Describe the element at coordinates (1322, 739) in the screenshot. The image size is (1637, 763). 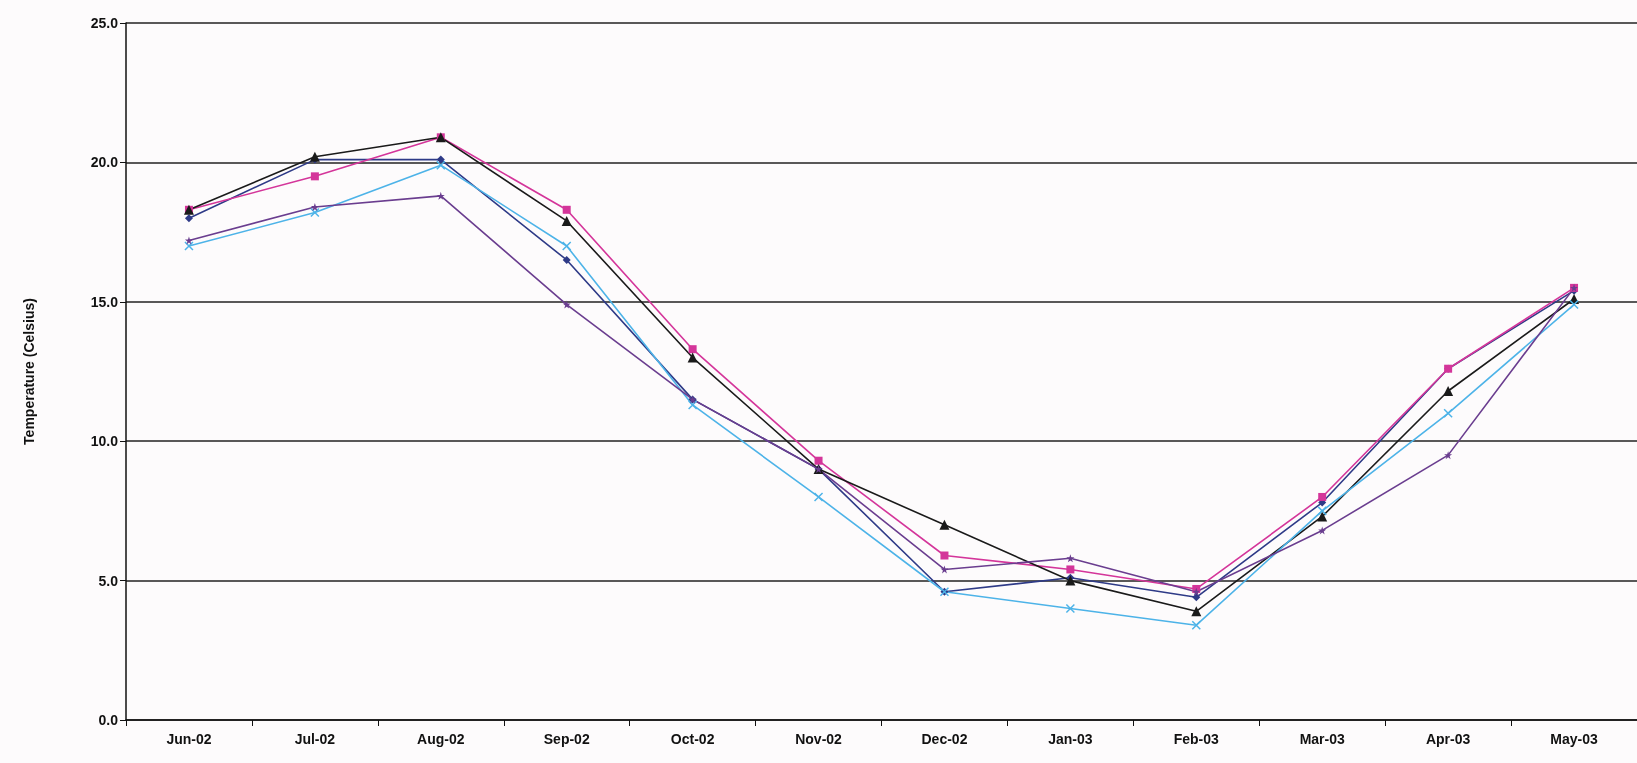
I see `x-tick-label: Mar-03` at that location.